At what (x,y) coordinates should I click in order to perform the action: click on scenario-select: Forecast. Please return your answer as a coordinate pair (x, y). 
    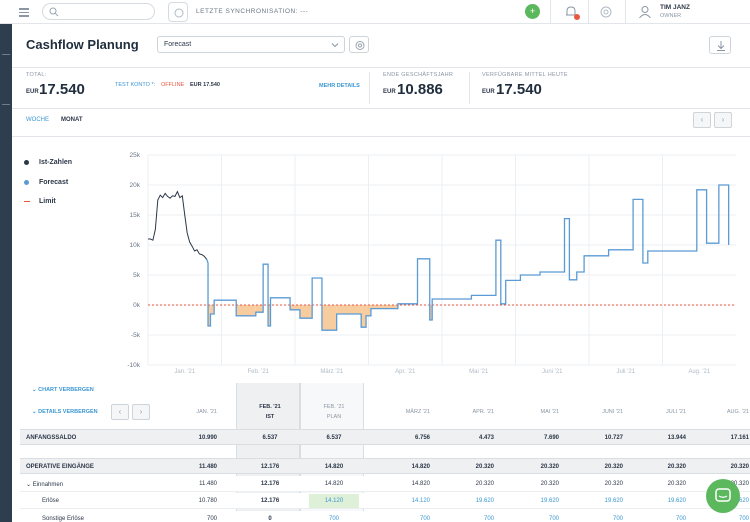
    Looking at the image, I should click on (251, 44).